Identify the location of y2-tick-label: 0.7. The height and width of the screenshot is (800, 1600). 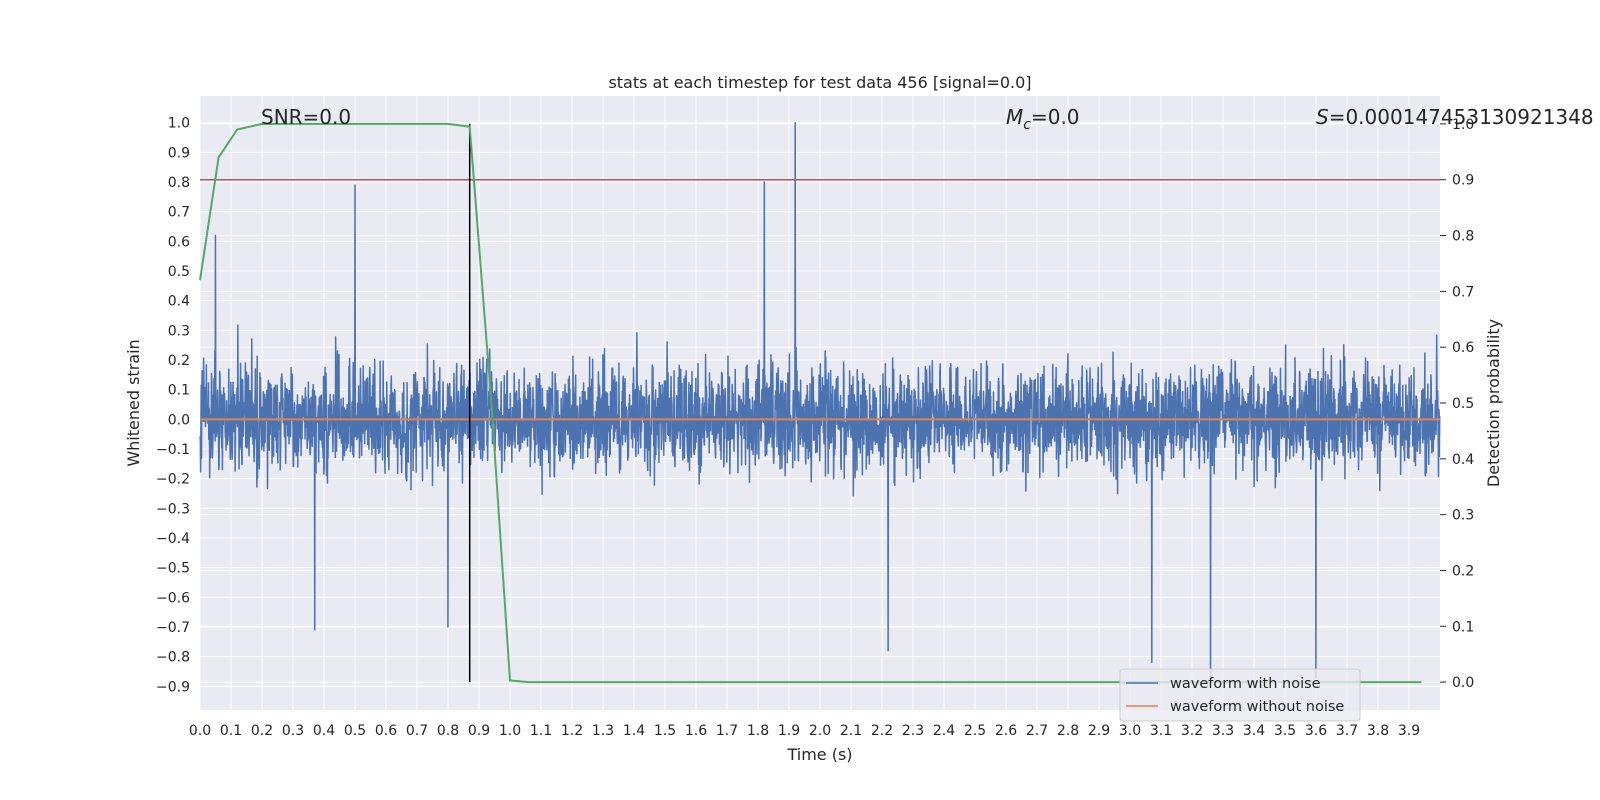
(1463, 292).